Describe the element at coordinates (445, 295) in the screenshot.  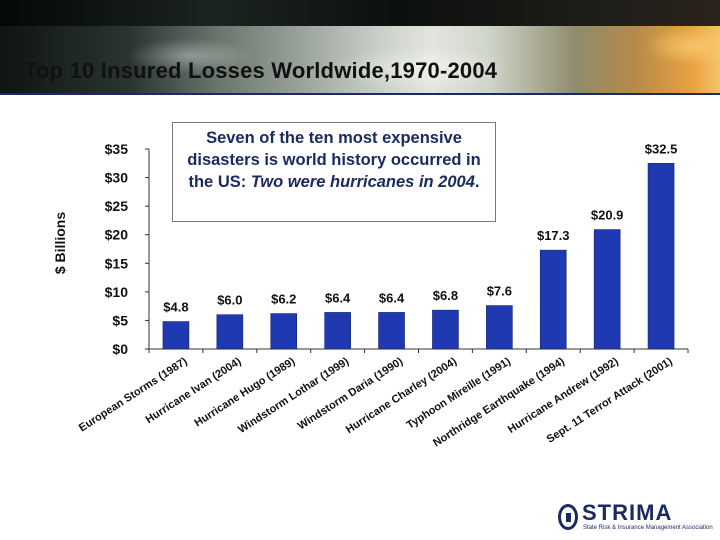
I see `bar-value-label: $6.8` at that location.